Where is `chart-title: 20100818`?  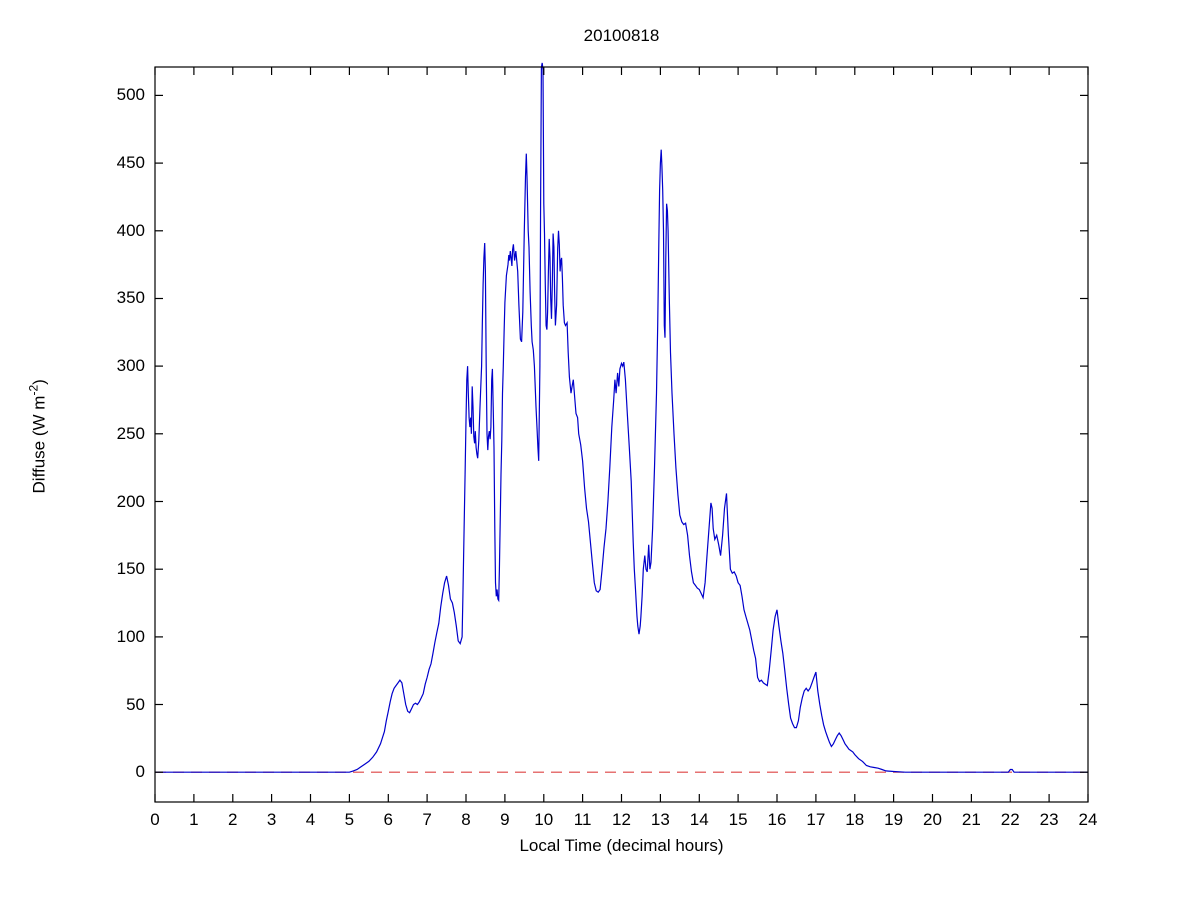
chart-title: 20100818 is located at coordinates (621, 35).